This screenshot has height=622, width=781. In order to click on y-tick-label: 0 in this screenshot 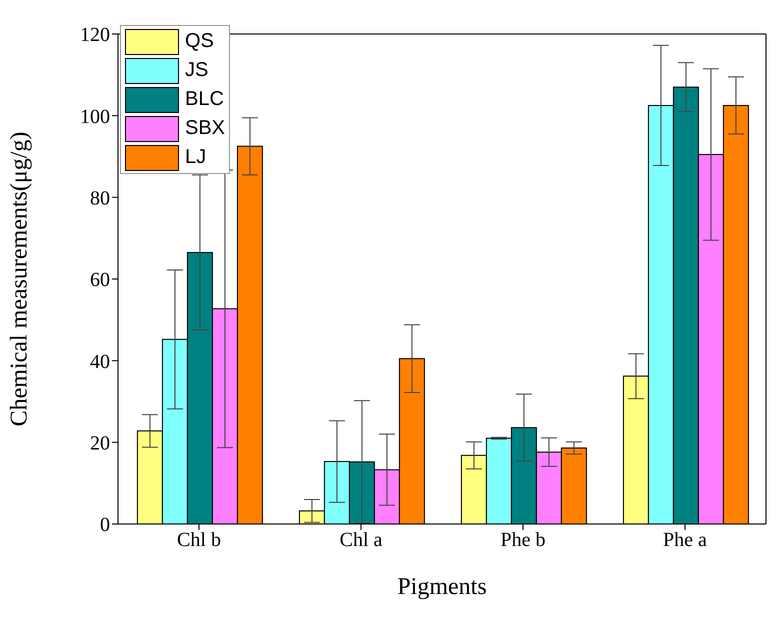, I will do `click(105, 525)`.